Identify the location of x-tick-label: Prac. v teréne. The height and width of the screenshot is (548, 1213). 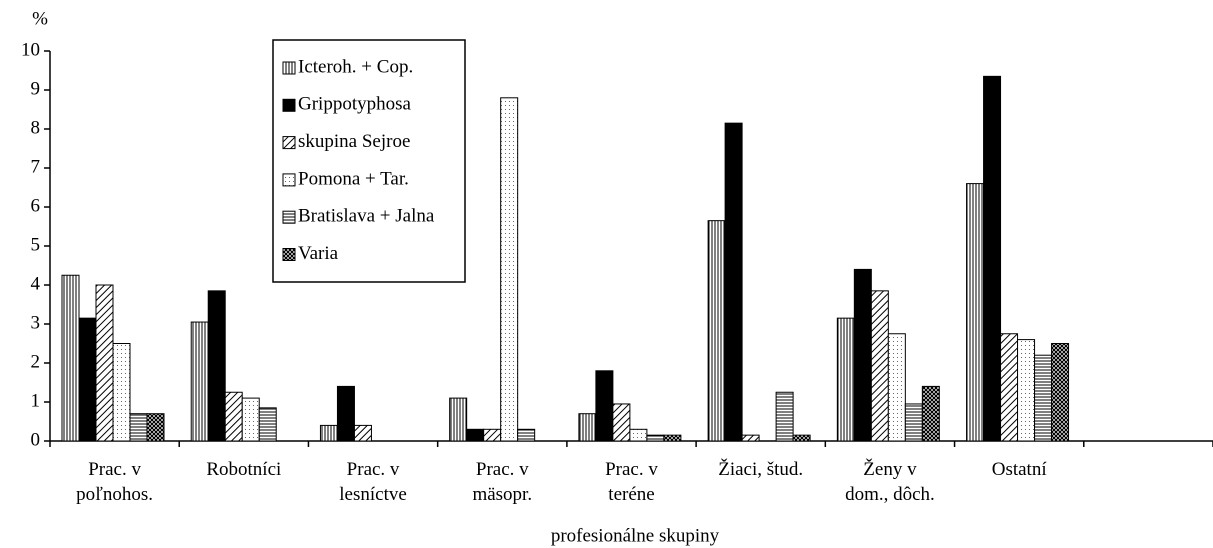
(631, 482).